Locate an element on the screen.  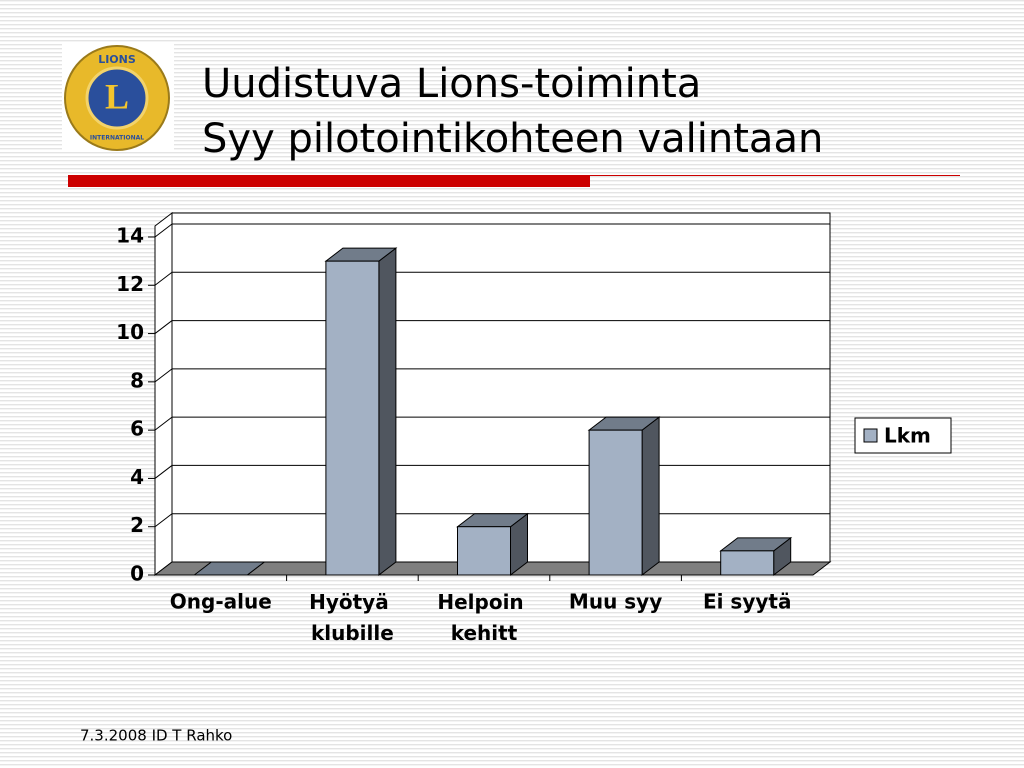
logo: LIONS L INTERNATIONAL is located at coordinates (118, 98).